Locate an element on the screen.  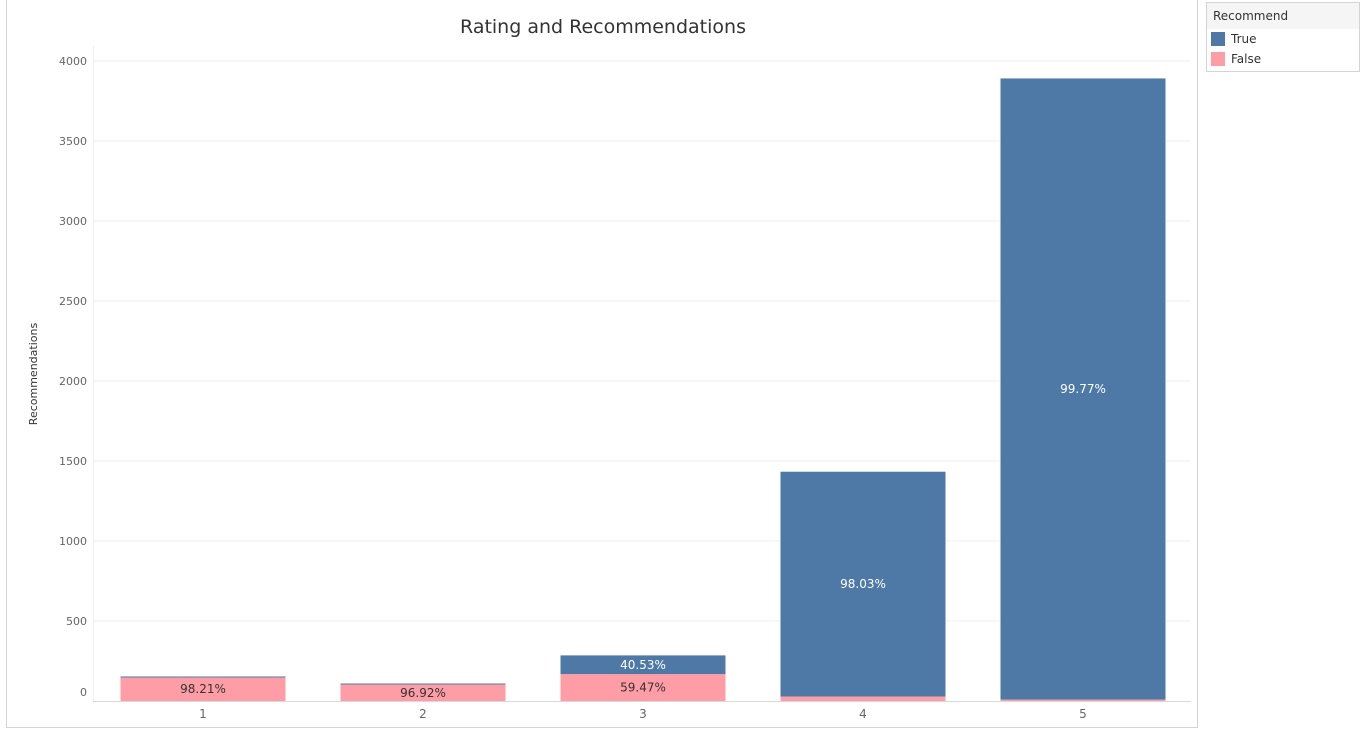
data-label-false-2: 96.92% is located at coordinates (423, 693).